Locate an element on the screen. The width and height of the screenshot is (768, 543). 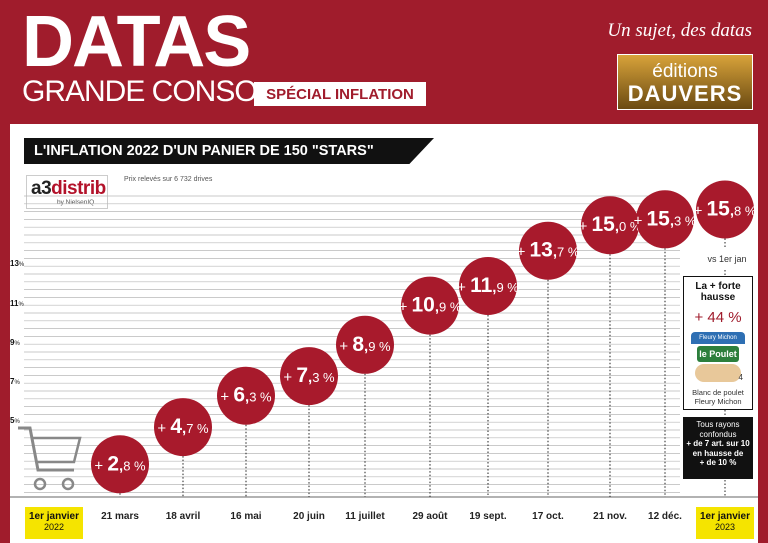
all-line4: + de 10 % is located at coordinates (718, 462).